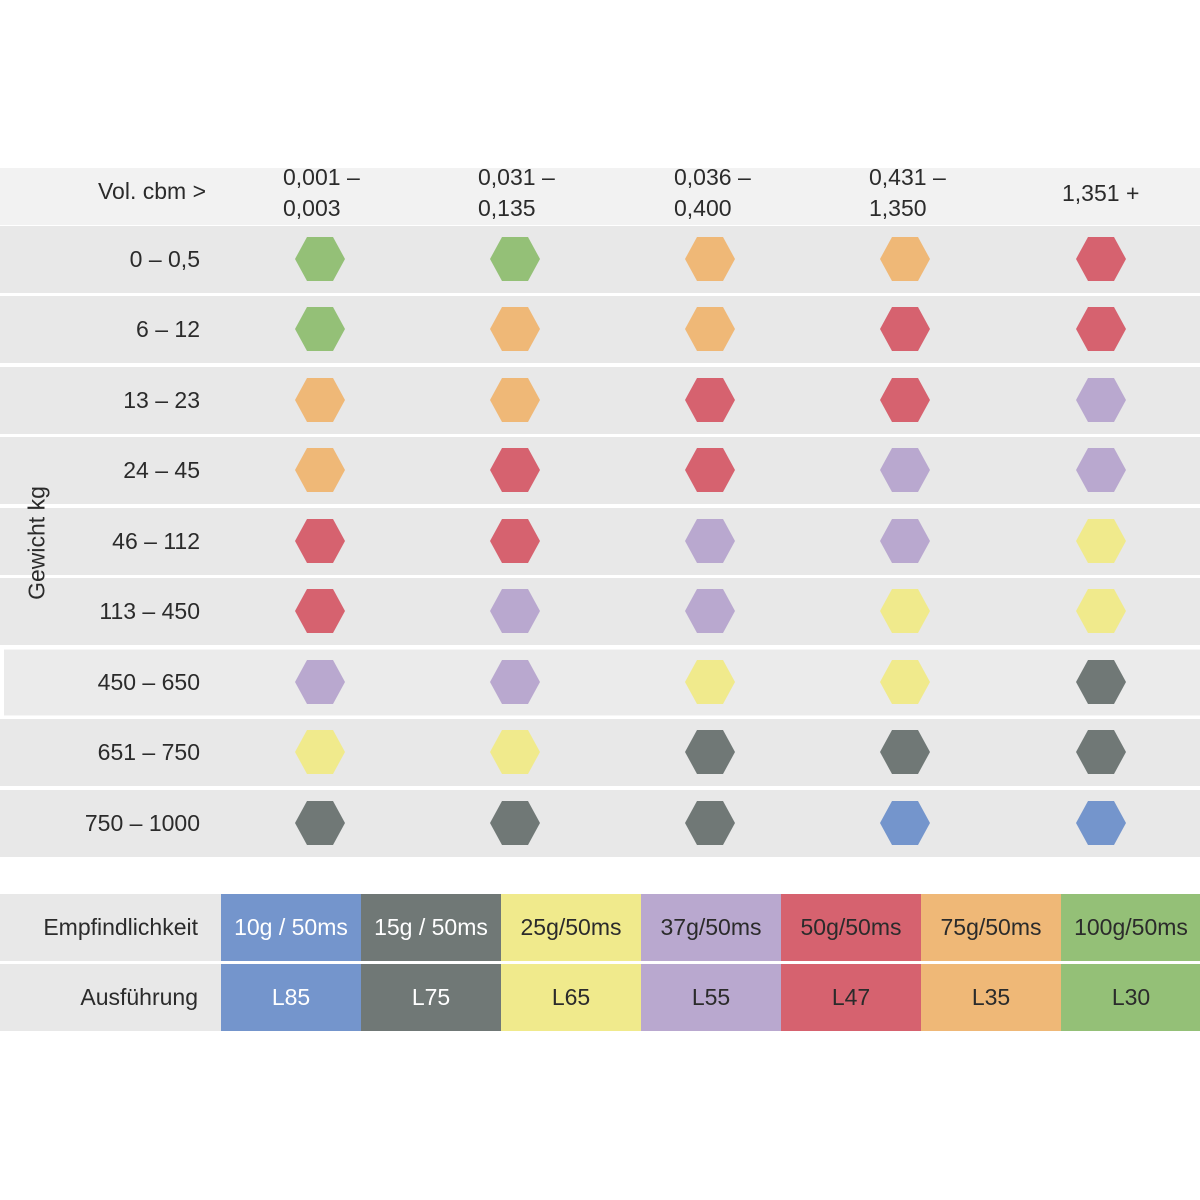  What do you see at coordinates (1101, 192) in the screenshot?
I see `column-header: 1,351 +` at bounding box center [1101, 192].